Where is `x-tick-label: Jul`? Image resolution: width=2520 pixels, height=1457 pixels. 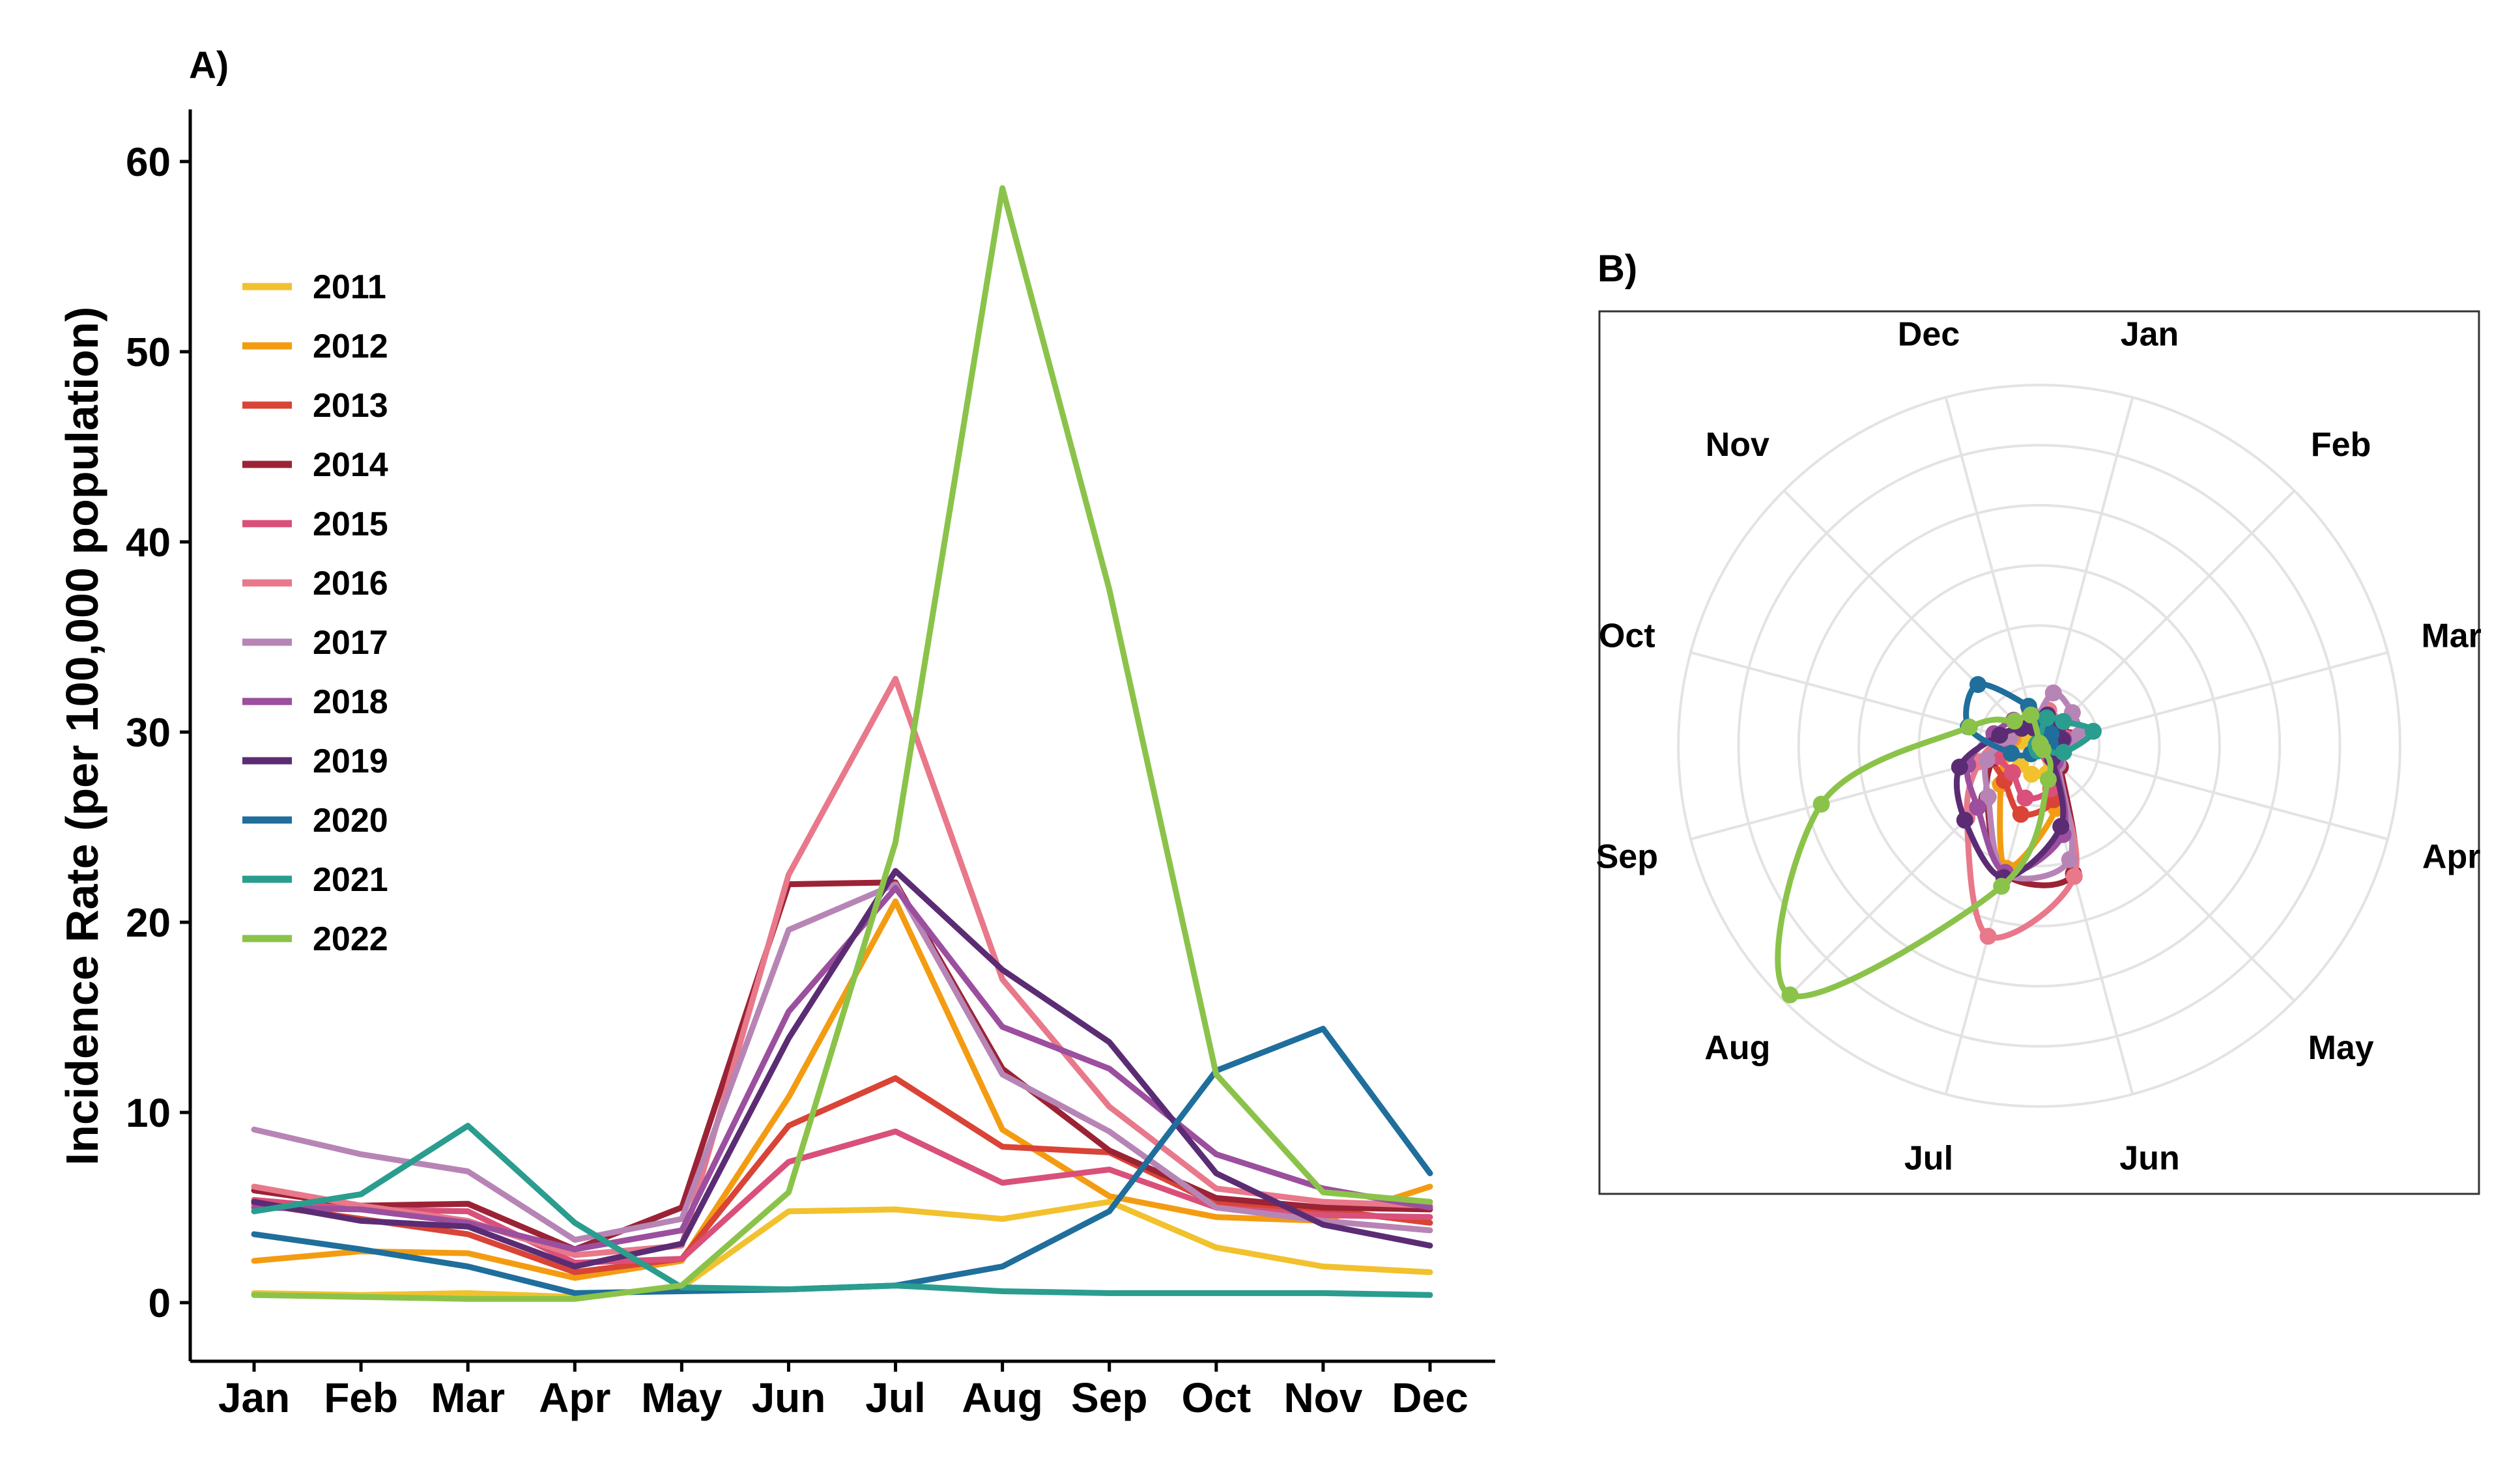 x-tick-label: Jul is located at coordinates (895, 1397).